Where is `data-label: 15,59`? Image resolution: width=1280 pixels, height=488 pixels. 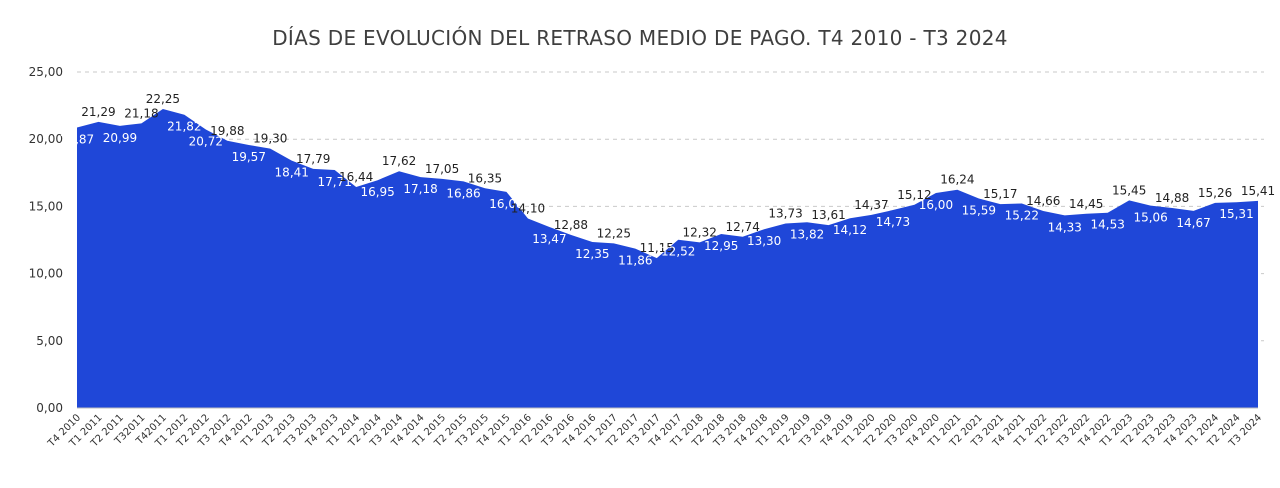
data-label: 15,59 is located at coordinates (979, 210).